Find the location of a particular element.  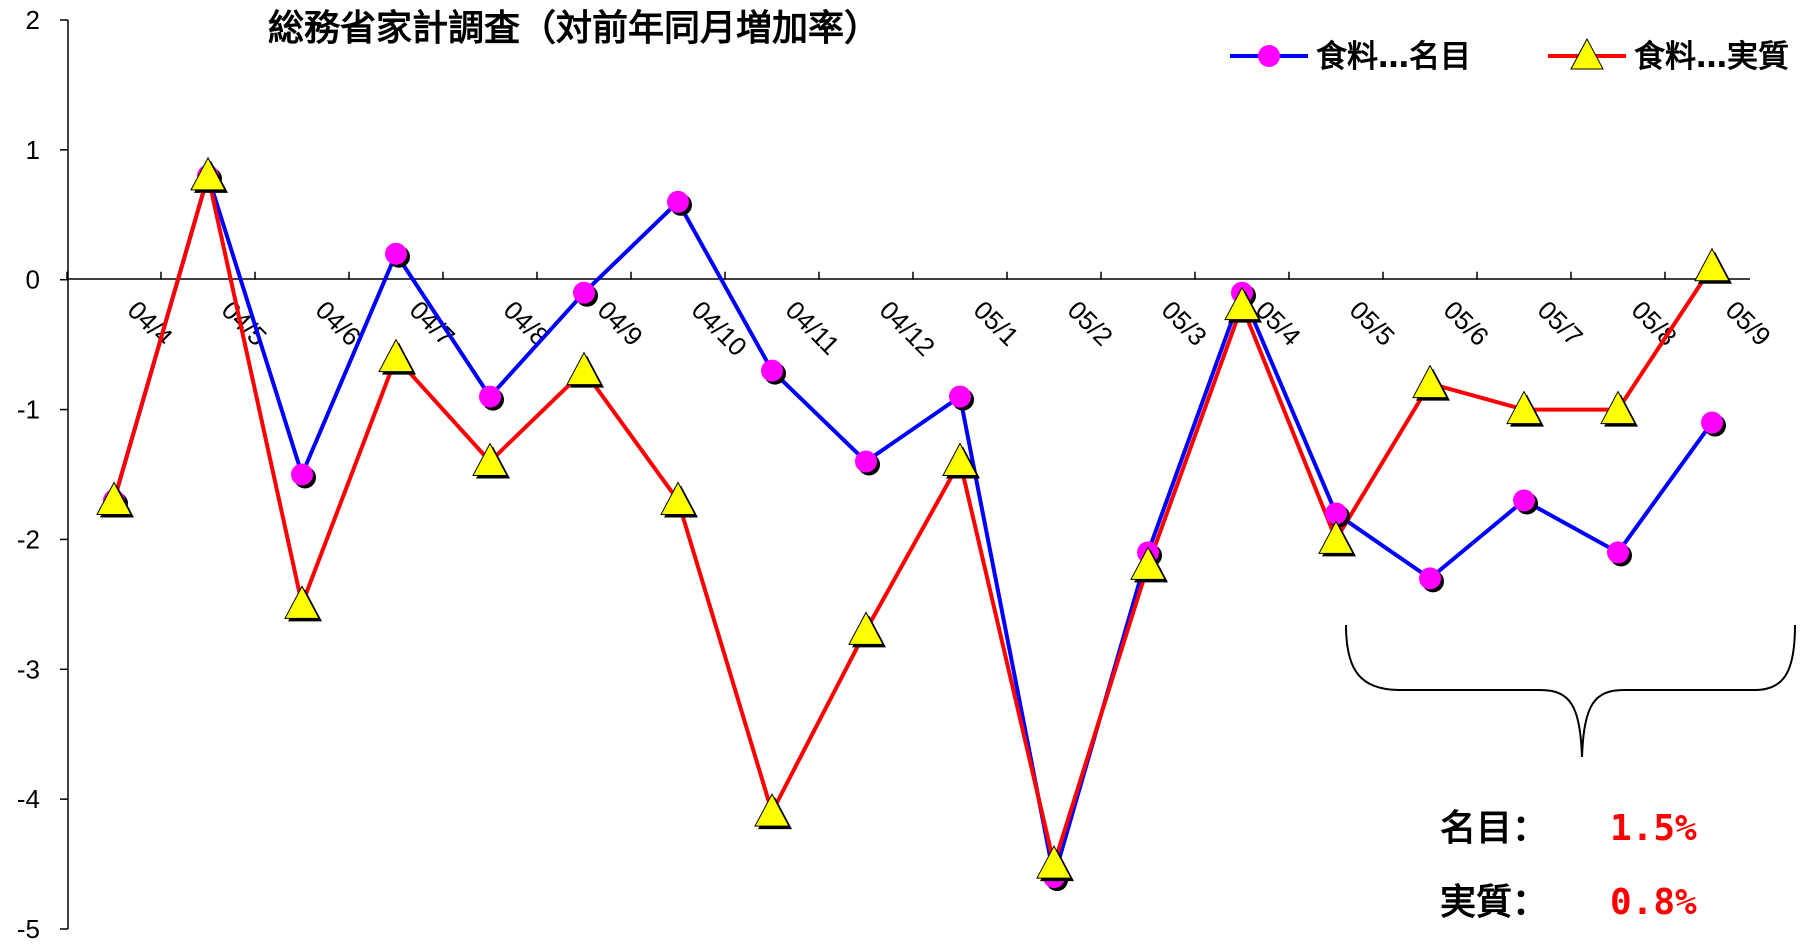

legend: 食料…名目 食料…実質 is located at coordinates (1509, 56).